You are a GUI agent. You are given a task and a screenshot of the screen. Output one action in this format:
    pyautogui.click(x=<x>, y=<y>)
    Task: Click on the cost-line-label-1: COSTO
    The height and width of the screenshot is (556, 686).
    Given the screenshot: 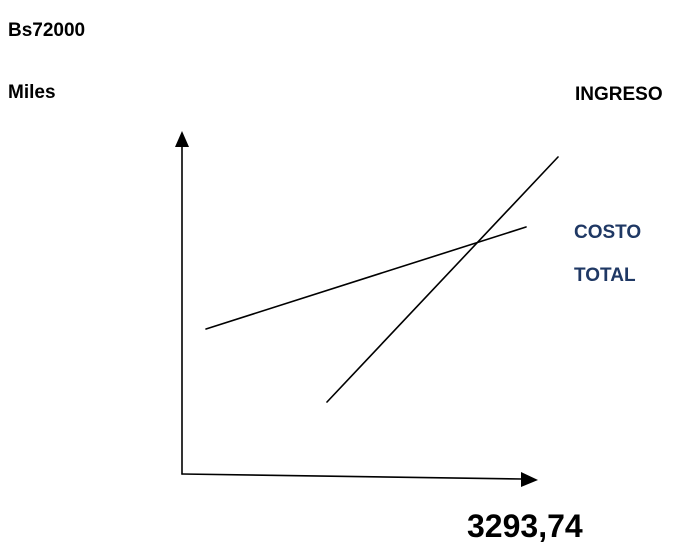 What is the action you would take?
    pyautogui.click(x=608, y=232)
    